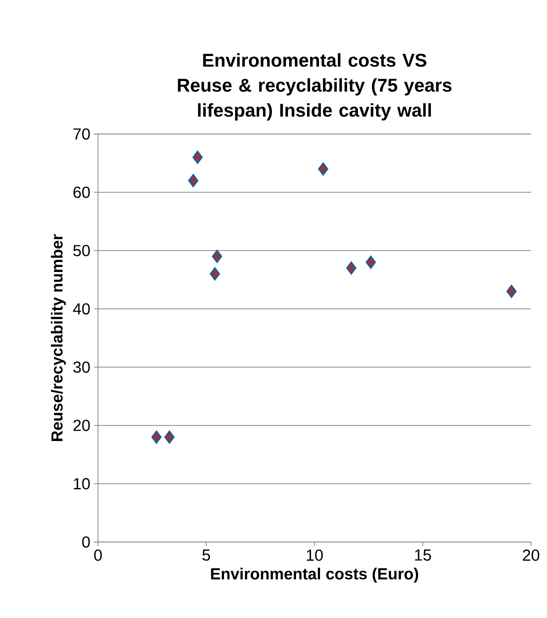  What do you see at coordinates (314, 575) in the screenshot?
I see `x-axis-title: Environmental costs (Euro)` at bounding box center [314, 575].